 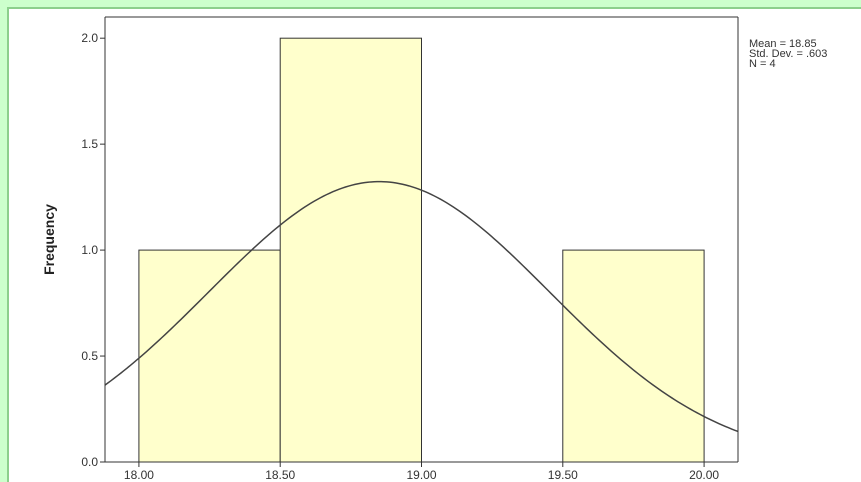 I want to click on stats-line: N = 4, so click(x=762, y=64).